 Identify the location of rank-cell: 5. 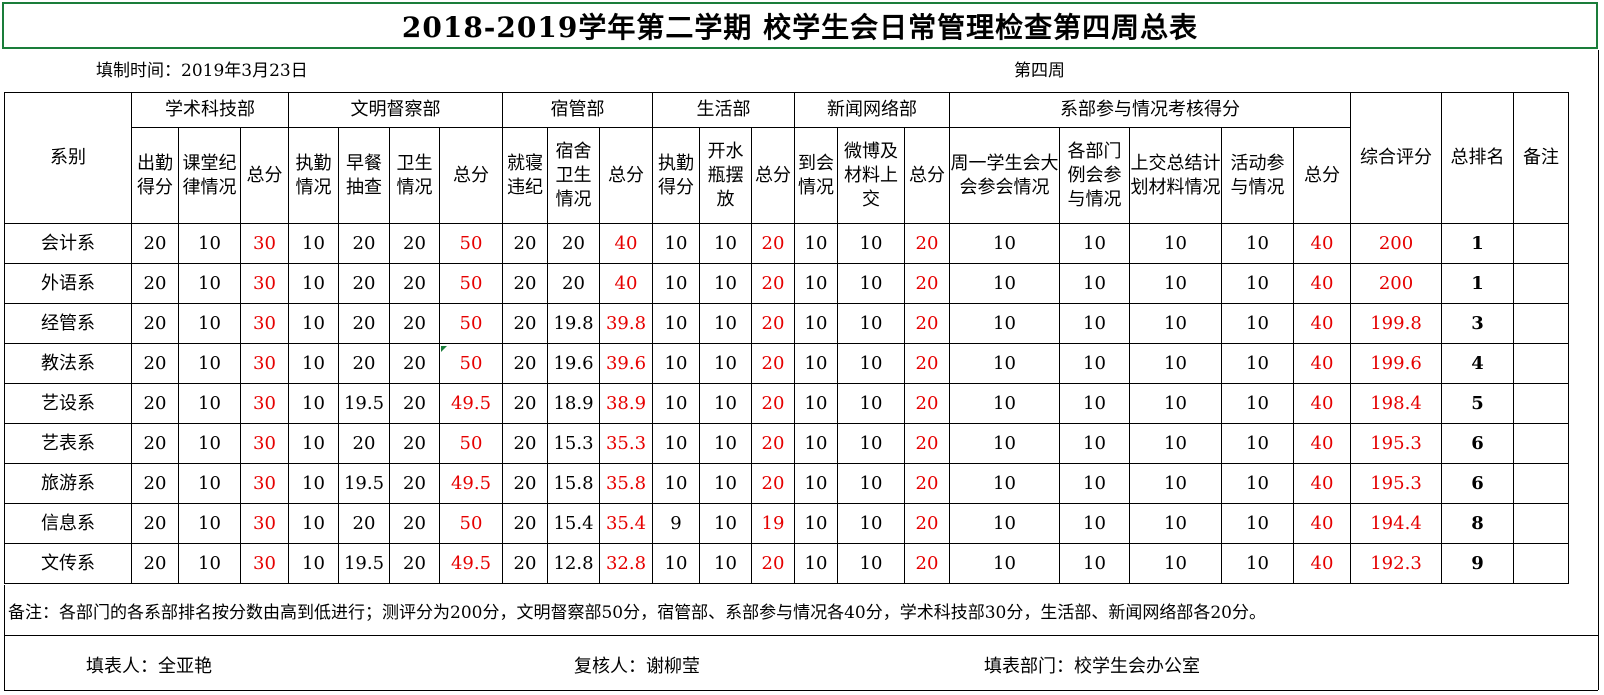
(1477, 403).